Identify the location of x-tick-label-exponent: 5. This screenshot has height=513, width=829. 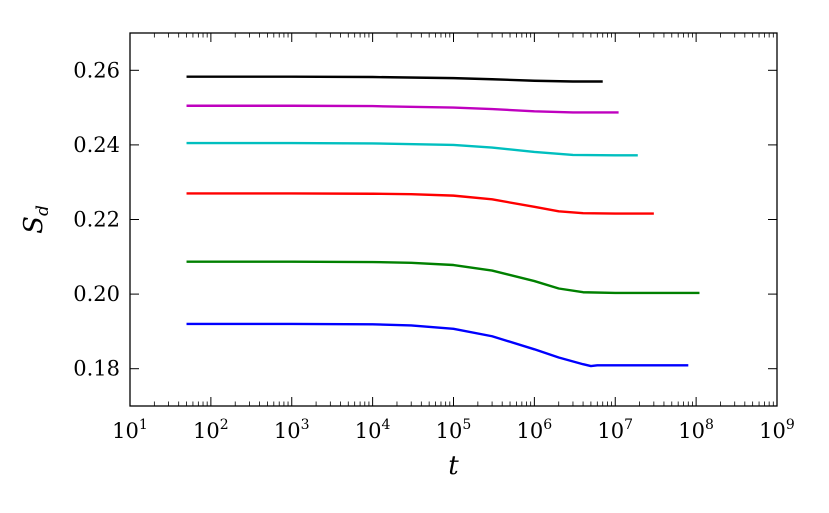
(466, 425).